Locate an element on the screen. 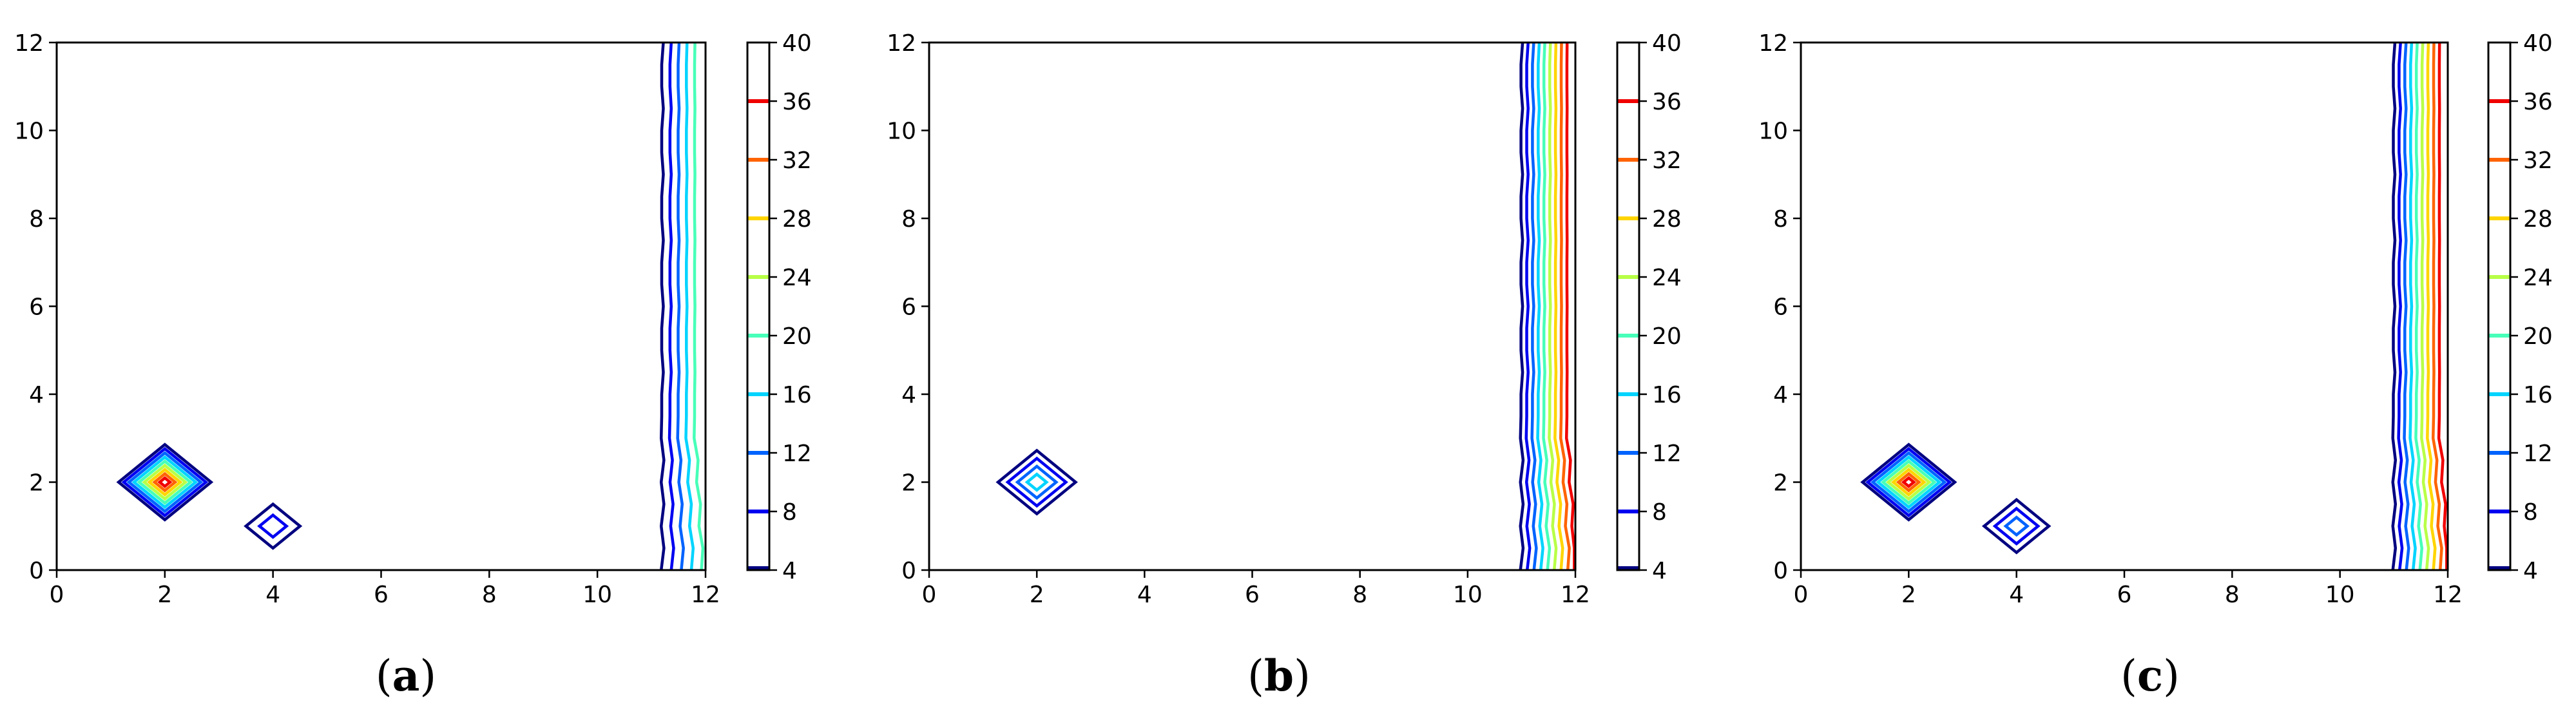 Image resolution: width=2576 pixels, height=706 pixels. panel-label: (b) is located at coordinates (1279, 676).